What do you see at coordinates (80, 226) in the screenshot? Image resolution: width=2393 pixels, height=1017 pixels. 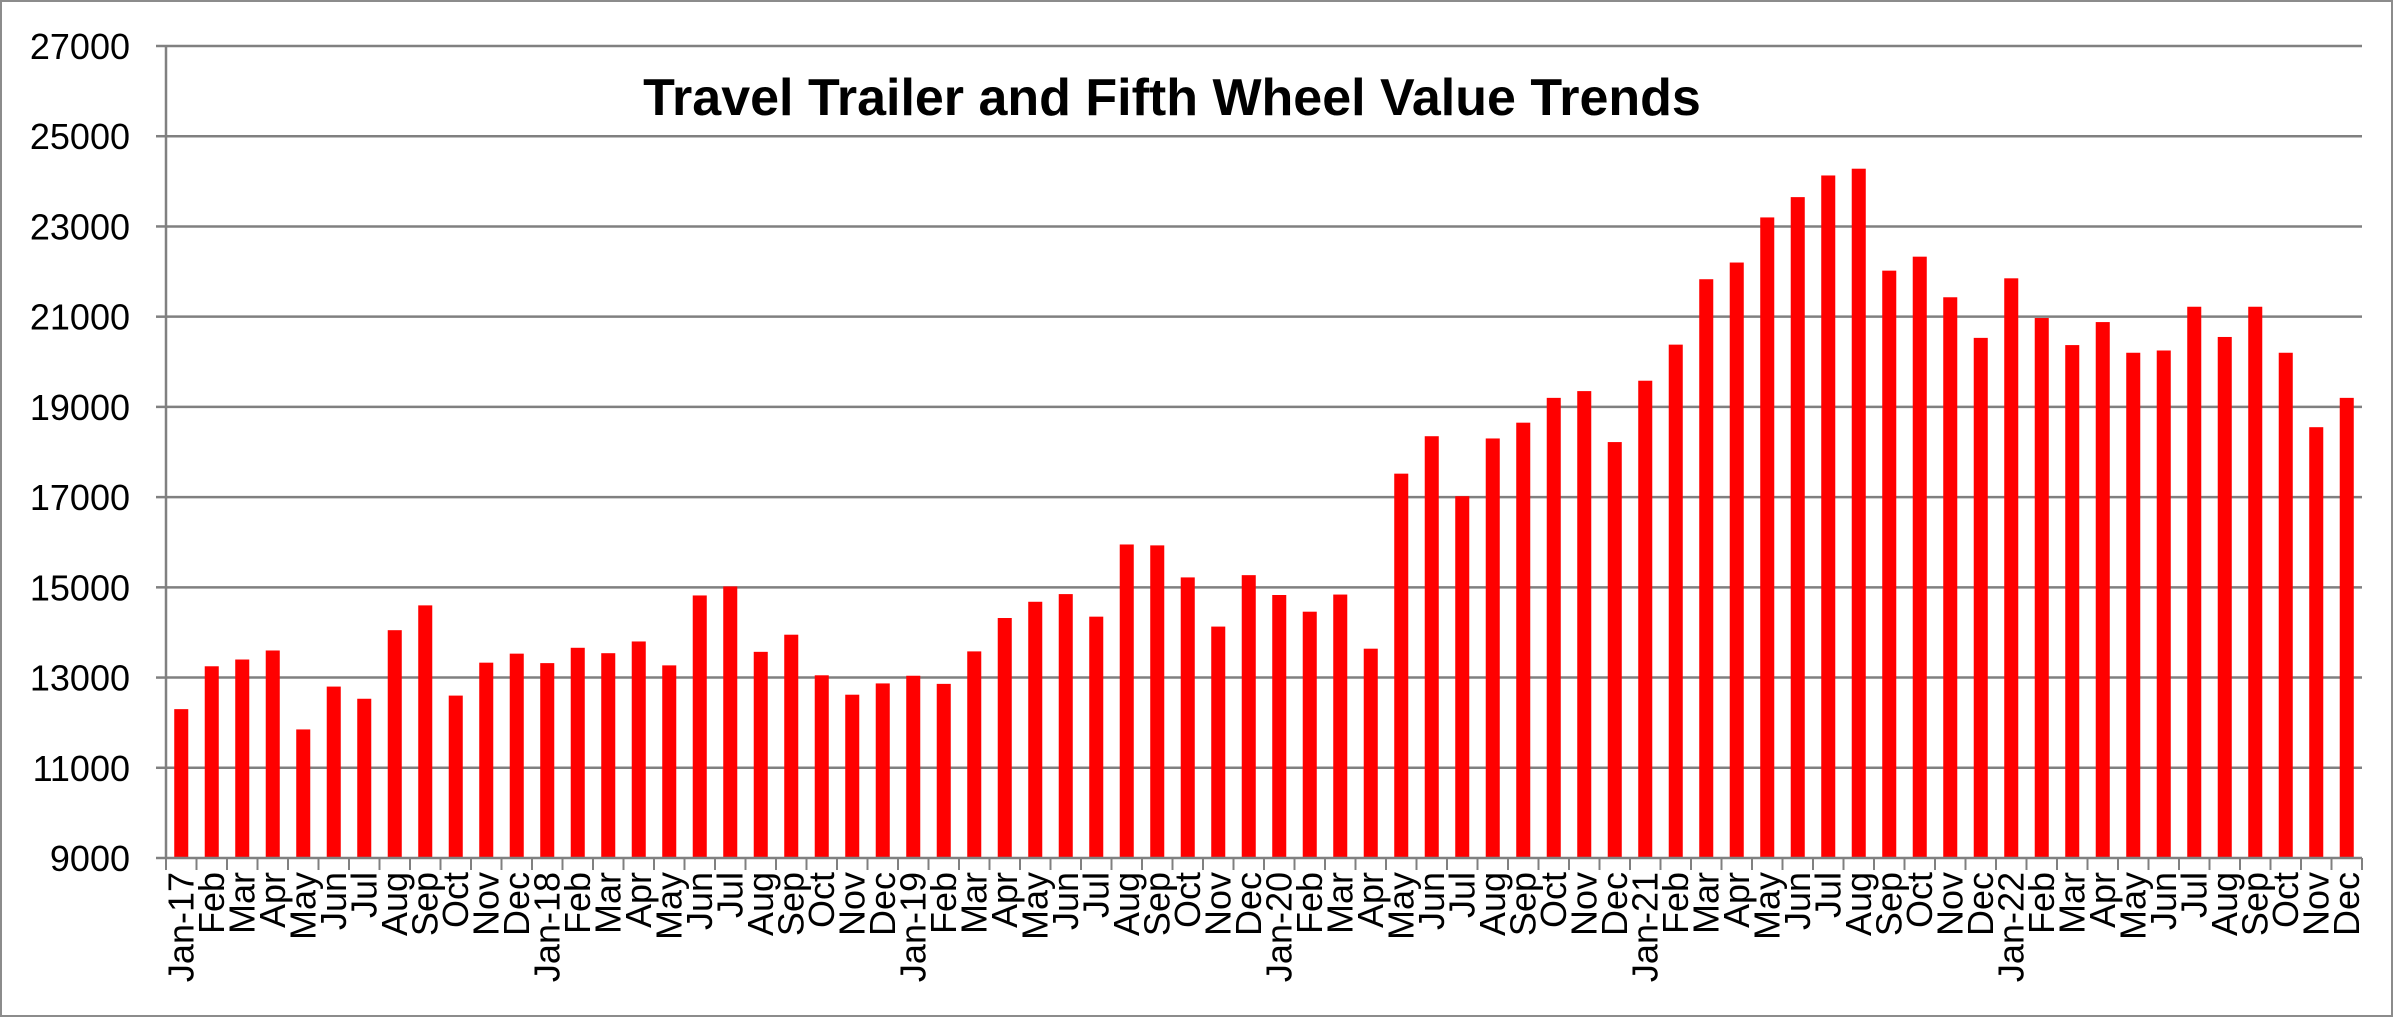 I see `y-tick-label: 23000` at bounding box center [80, 226].